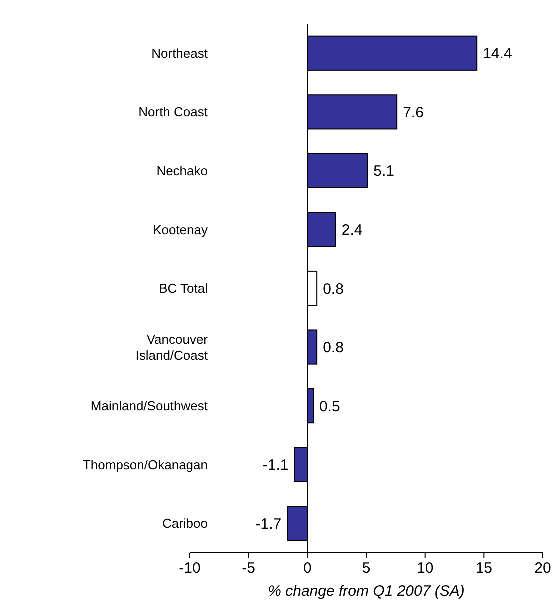 Image resolution: width=557 pixels, height=602 pixels. I want to click on data-label: 14.4, so click(497, 54).